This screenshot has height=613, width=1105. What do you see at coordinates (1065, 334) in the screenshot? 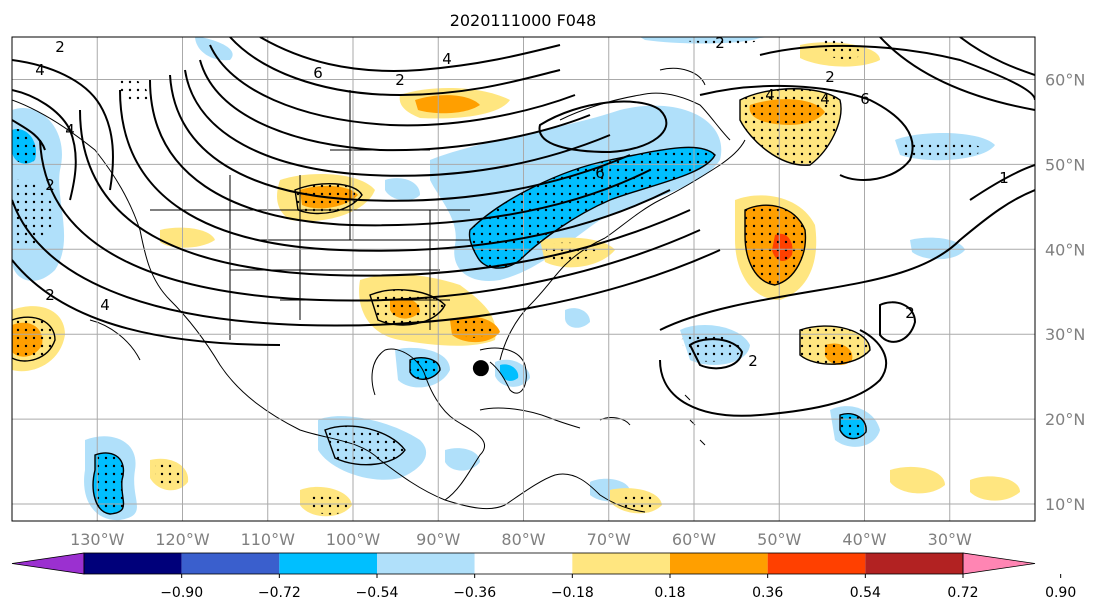
I see `latitude-label: 30°N` at bounding box center [1065, 334].